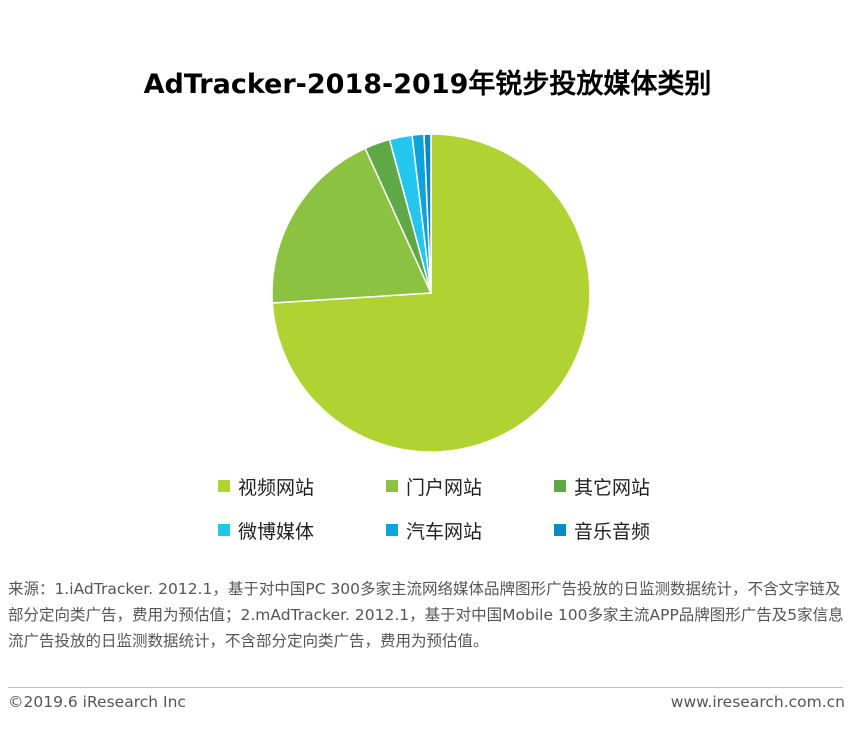 The image size is (855, 755). What do you see at coordinates (444, 487) in the screenshot?
I see `legend-label: 门户网站` at bounding box center [444, 487].